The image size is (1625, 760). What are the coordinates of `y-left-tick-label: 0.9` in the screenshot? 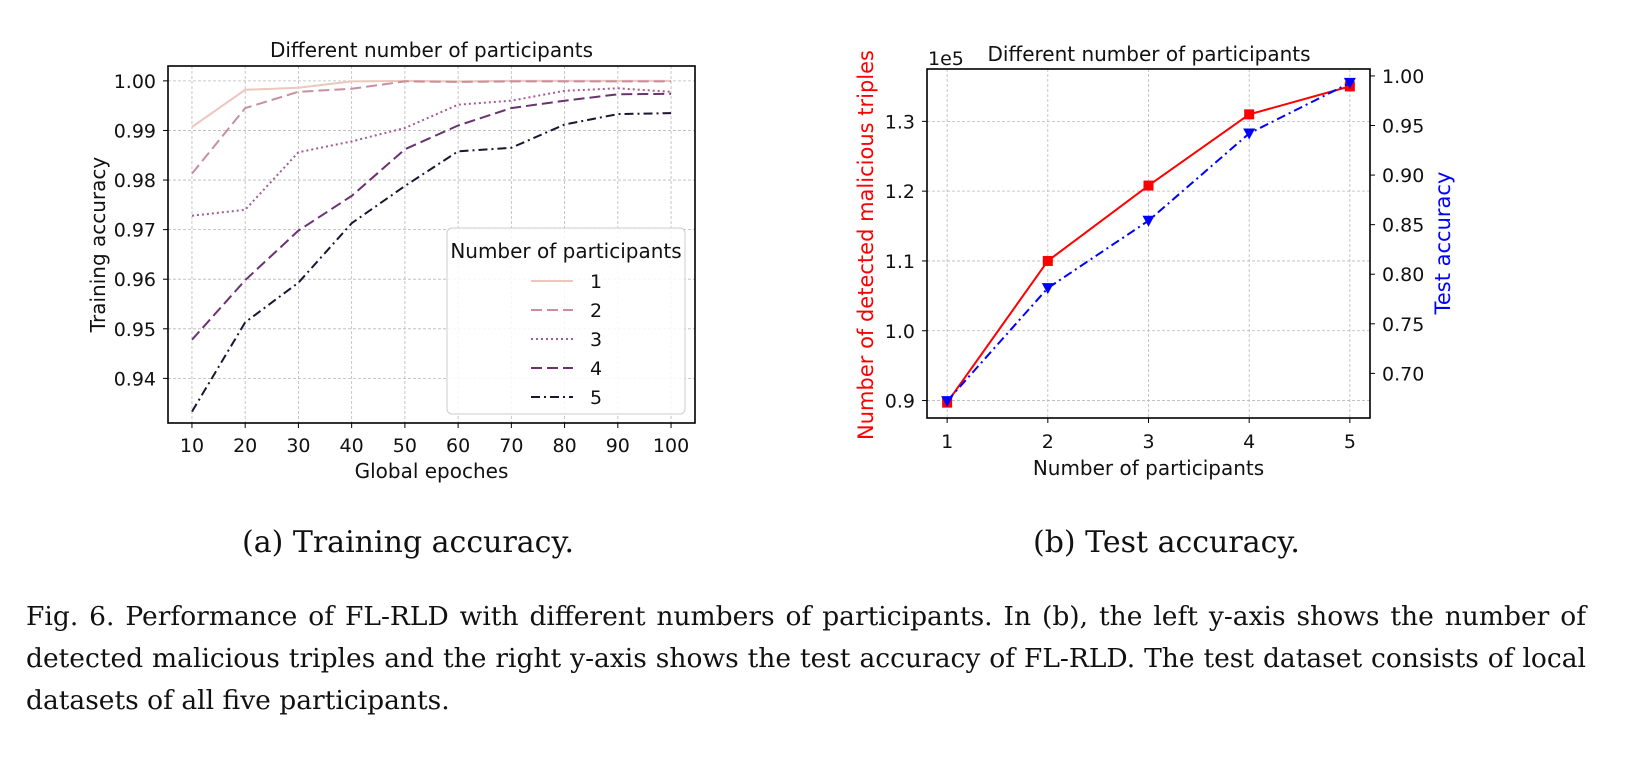 It's located at (900, 402).